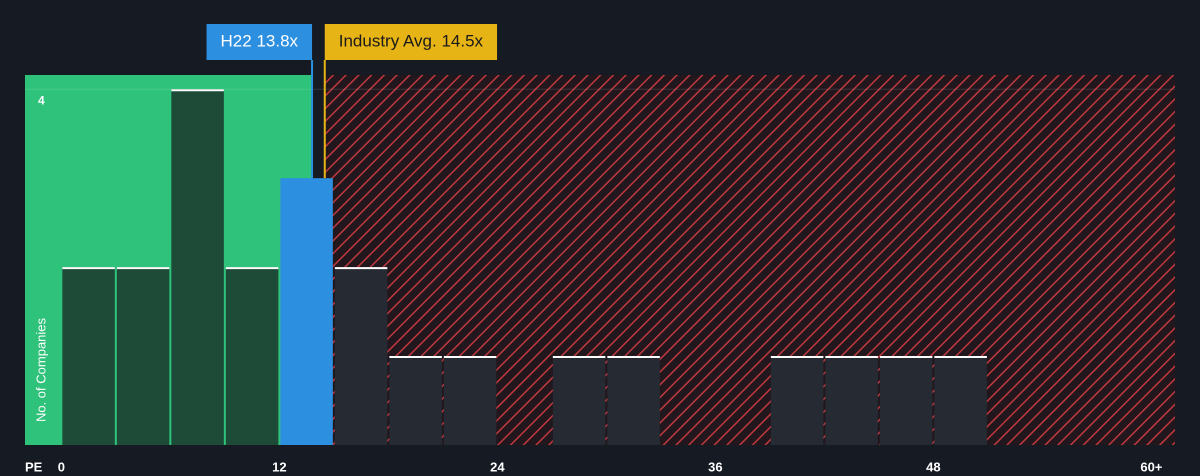 The image size is (1200, 476). Describe the element at coordinates (34, 466) in the screenshot. I see `x-axis-label: PE` at that location.